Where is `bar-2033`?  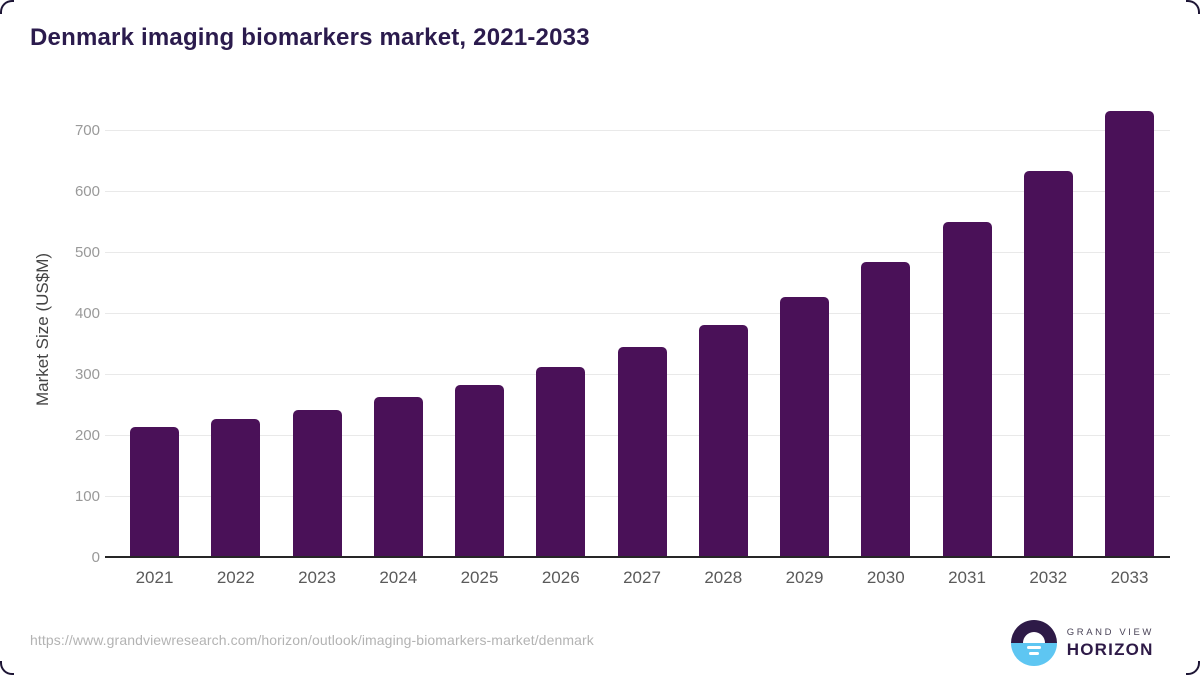
bar-2033 is located at coordinates (1129, 334).